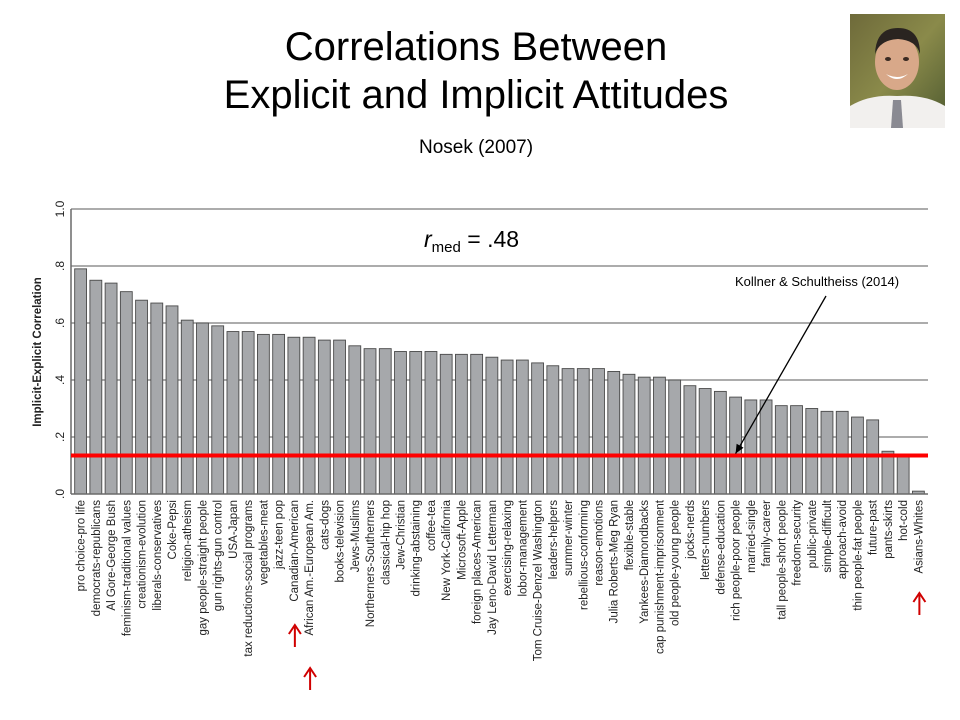 Image resolution: width=960 pixels, height=720 pixels. What do you see at coordinates (356, 536) in the screenshot?
I see `x-tick-label: Jews-Muslims` at bounding box center [356, 536].